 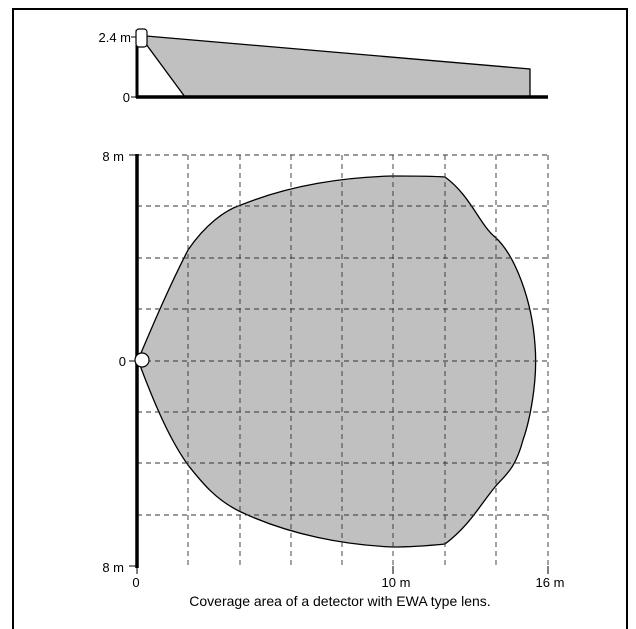 I want to click on top-label-x-sixteen: 16 m, so click(x=550, y=582).